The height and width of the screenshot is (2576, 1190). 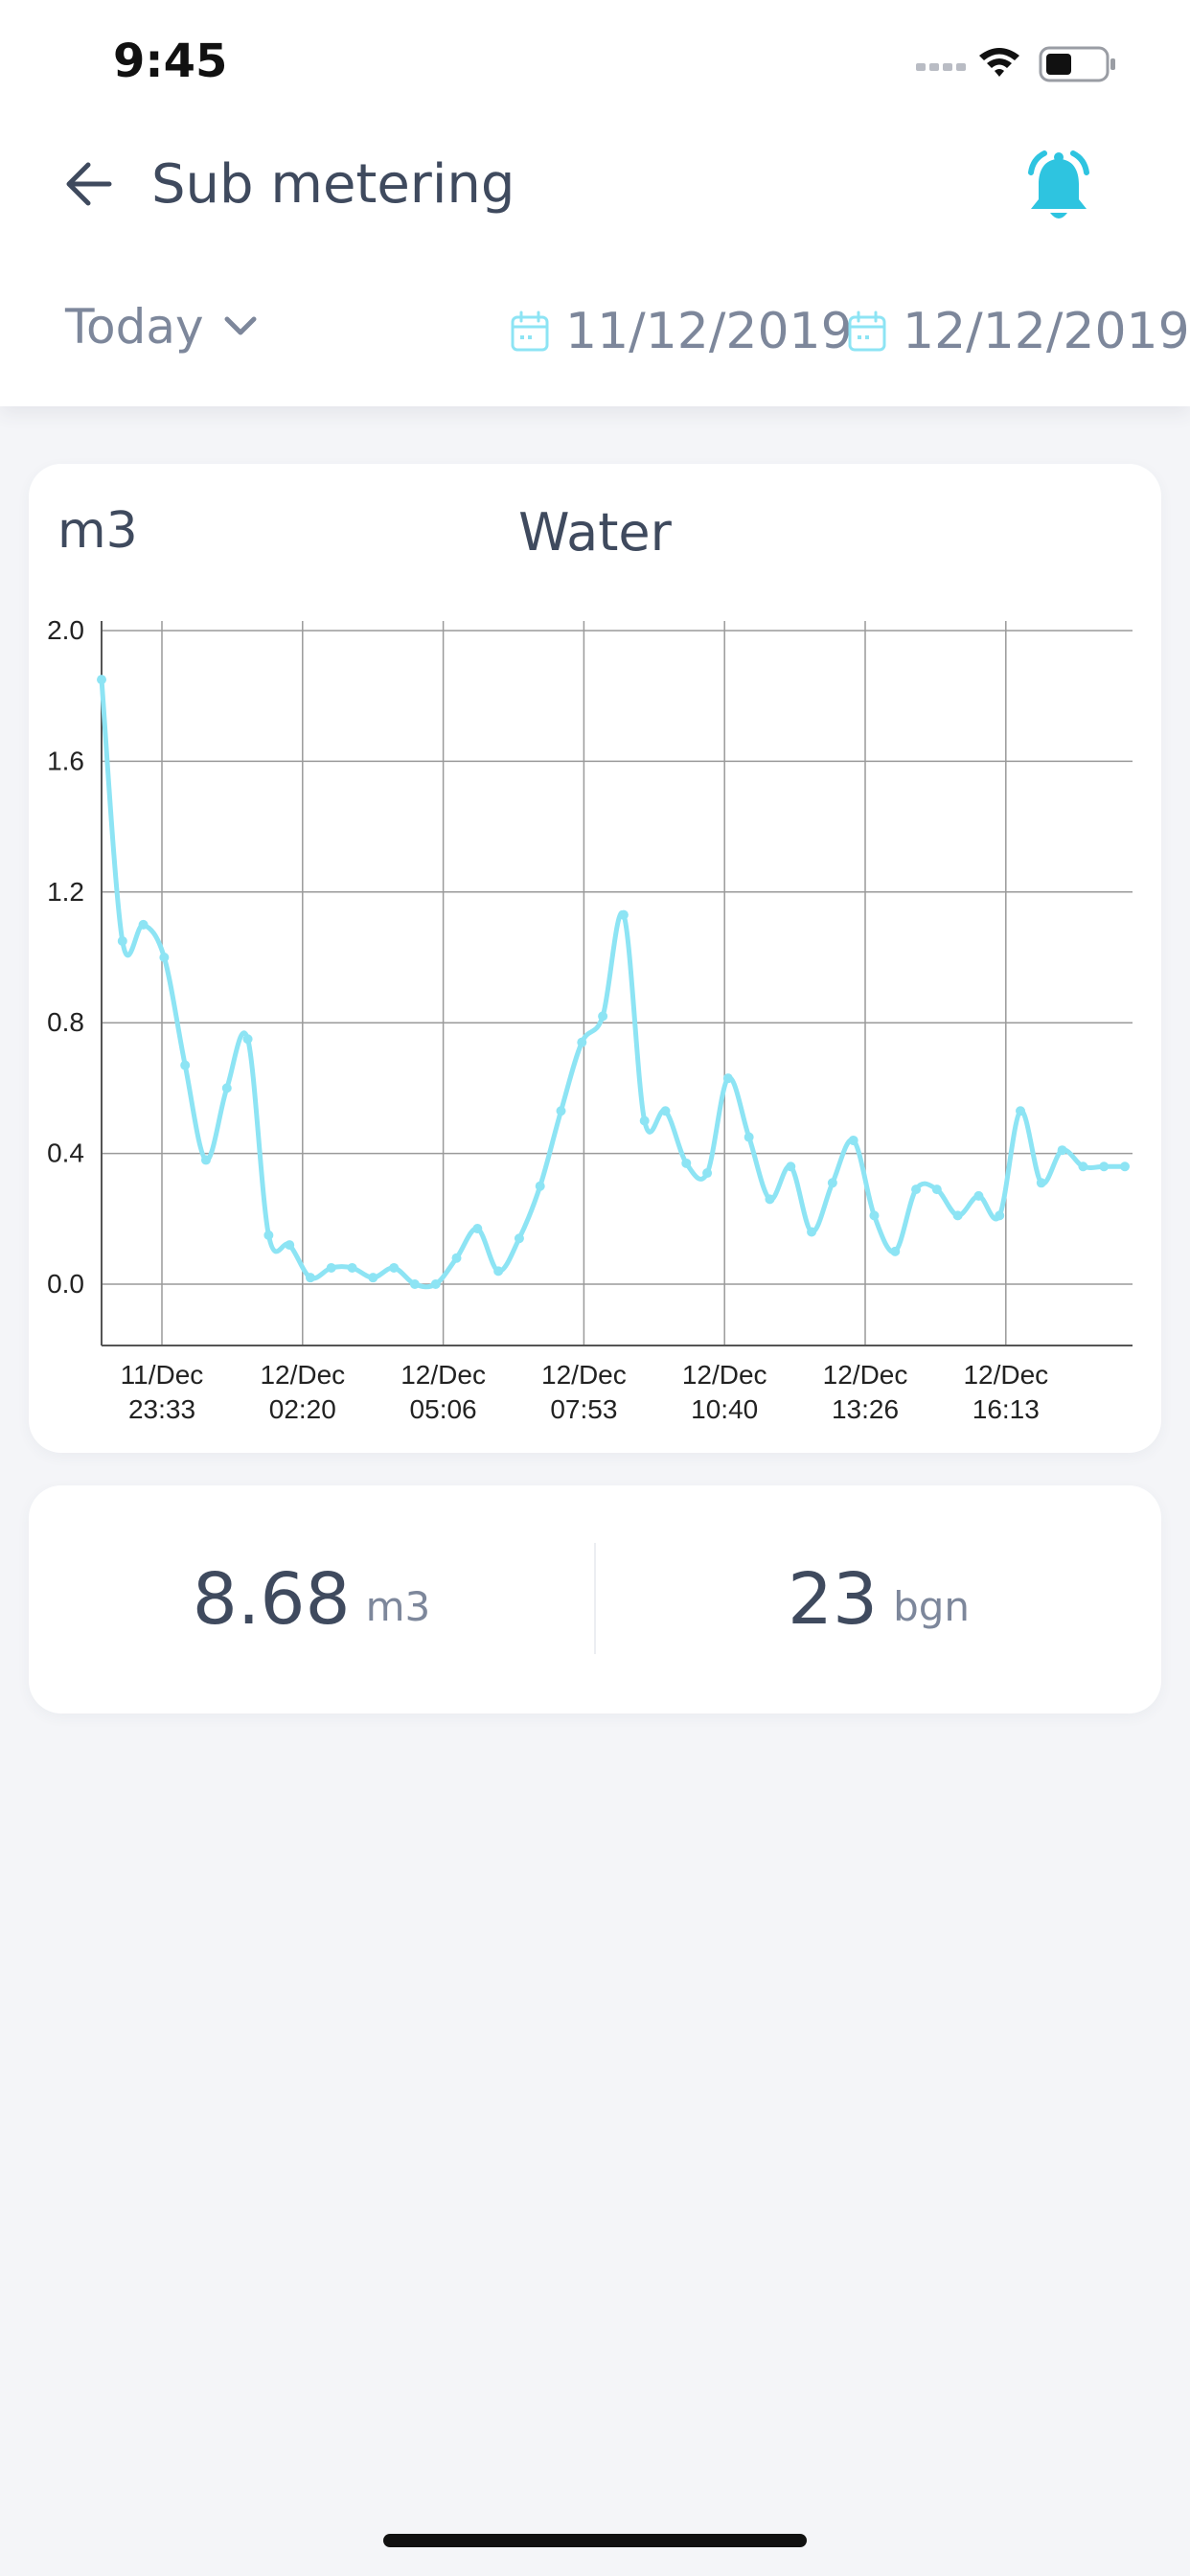 What do you see at coordinates (725, 1409) in the screenshot?
I see `x-tick-time: 10:40` at bounding box center [725, 1409].